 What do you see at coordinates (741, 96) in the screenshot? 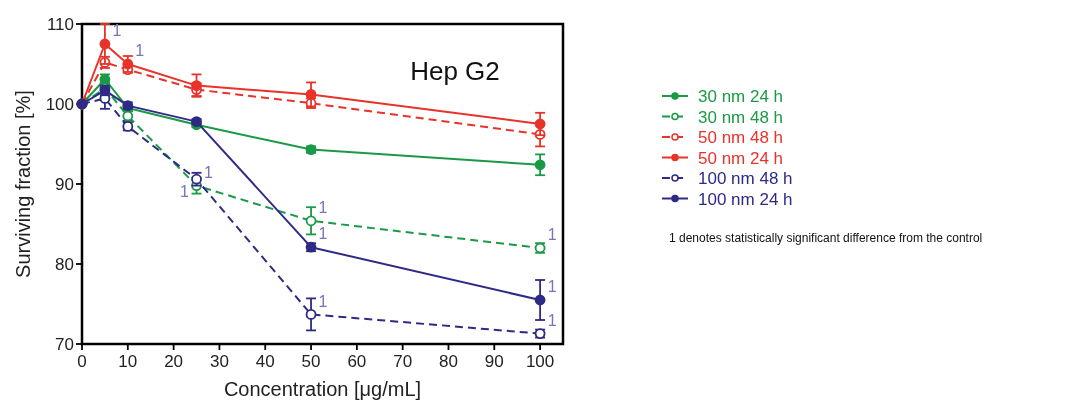
I see `legend-label: 30 nm 24 h` at bounding box center [741, 96].